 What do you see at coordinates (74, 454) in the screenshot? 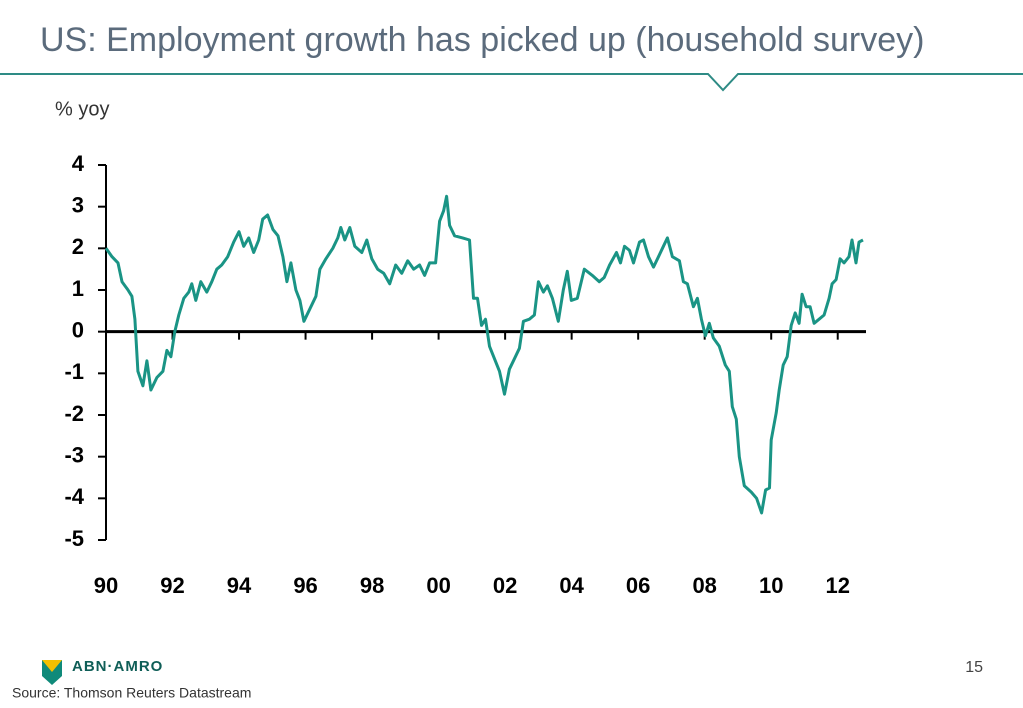
I see `y-tick-label: -3` at bounding box center [74, 454].